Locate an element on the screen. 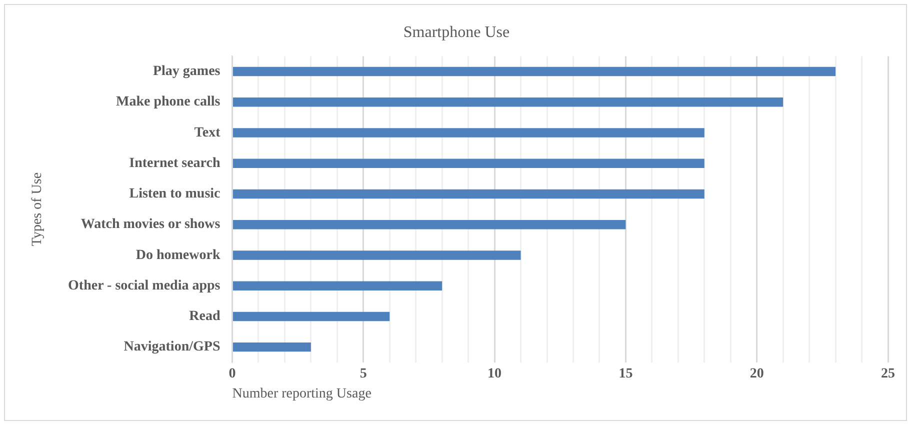  y-tick-label: Read is located at coordinates (204, 316).